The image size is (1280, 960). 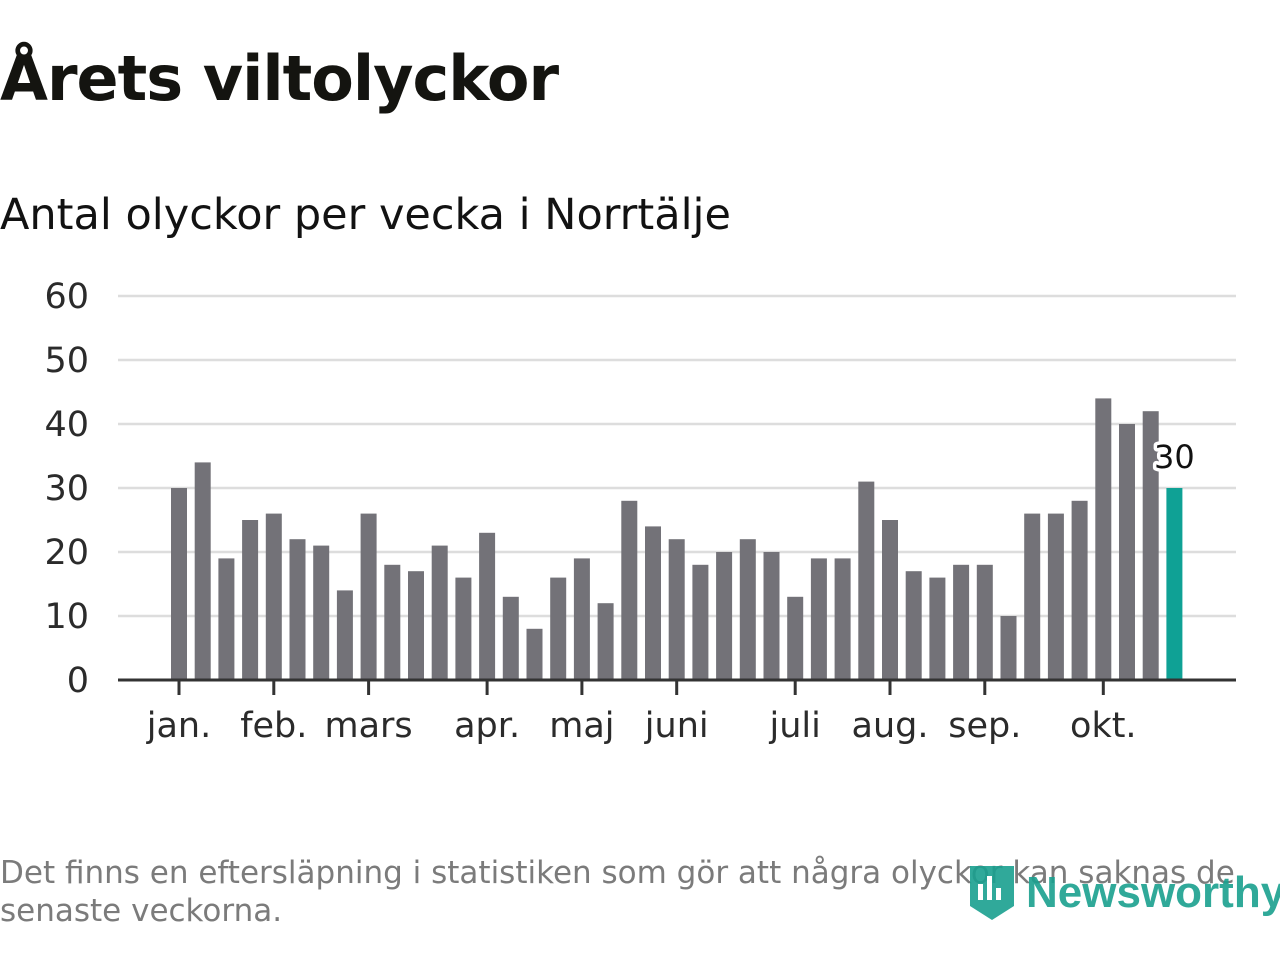 I want to click on x-tick-label: mars, so click(x=369, y=726).